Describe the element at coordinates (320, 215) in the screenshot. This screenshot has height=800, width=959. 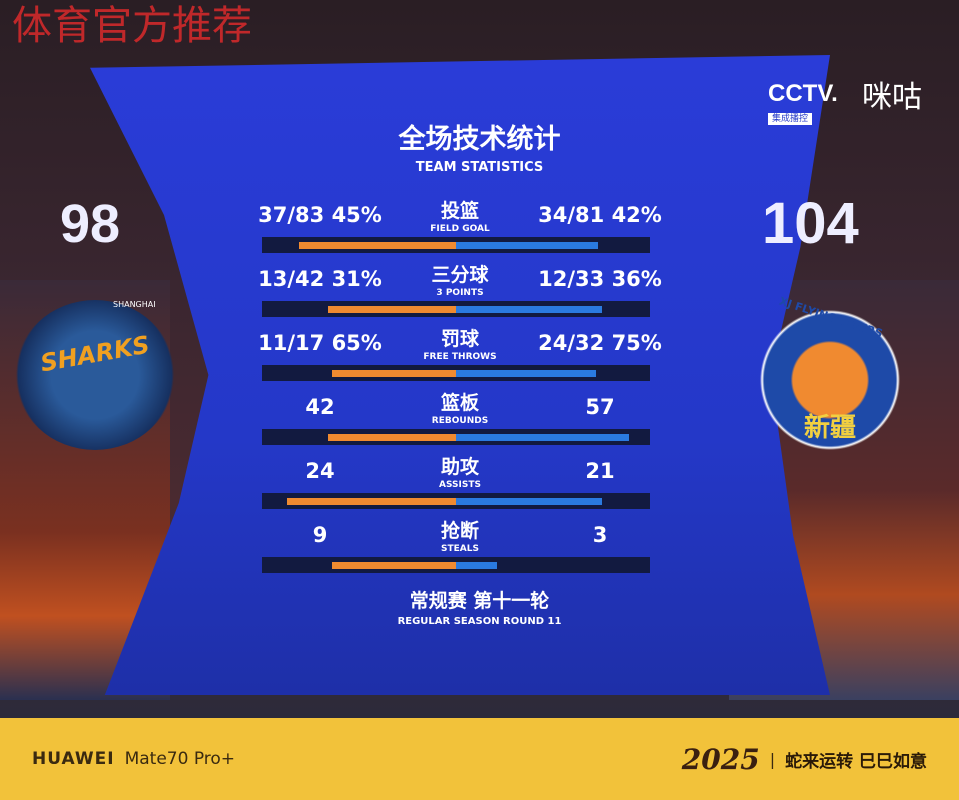
I see `home-value: 37/83 45%` at that location.